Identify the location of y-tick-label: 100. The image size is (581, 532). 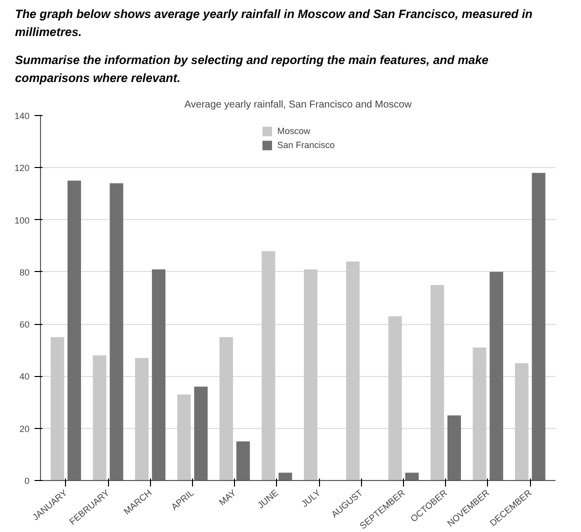
(22, 220).